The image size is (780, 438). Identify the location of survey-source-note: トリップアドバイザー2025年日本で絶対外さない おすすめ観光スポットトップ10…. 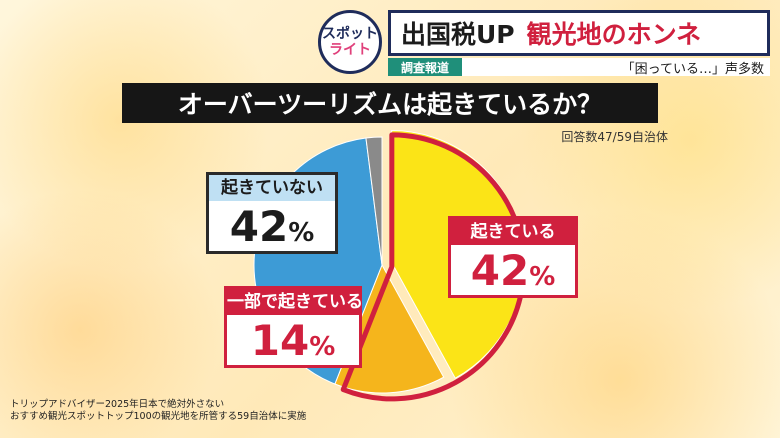
(158, 411).